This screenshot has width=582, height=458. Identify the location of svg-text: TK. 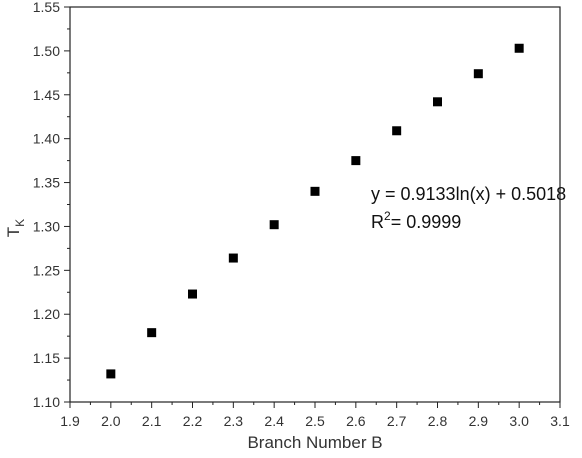
(15, 228).